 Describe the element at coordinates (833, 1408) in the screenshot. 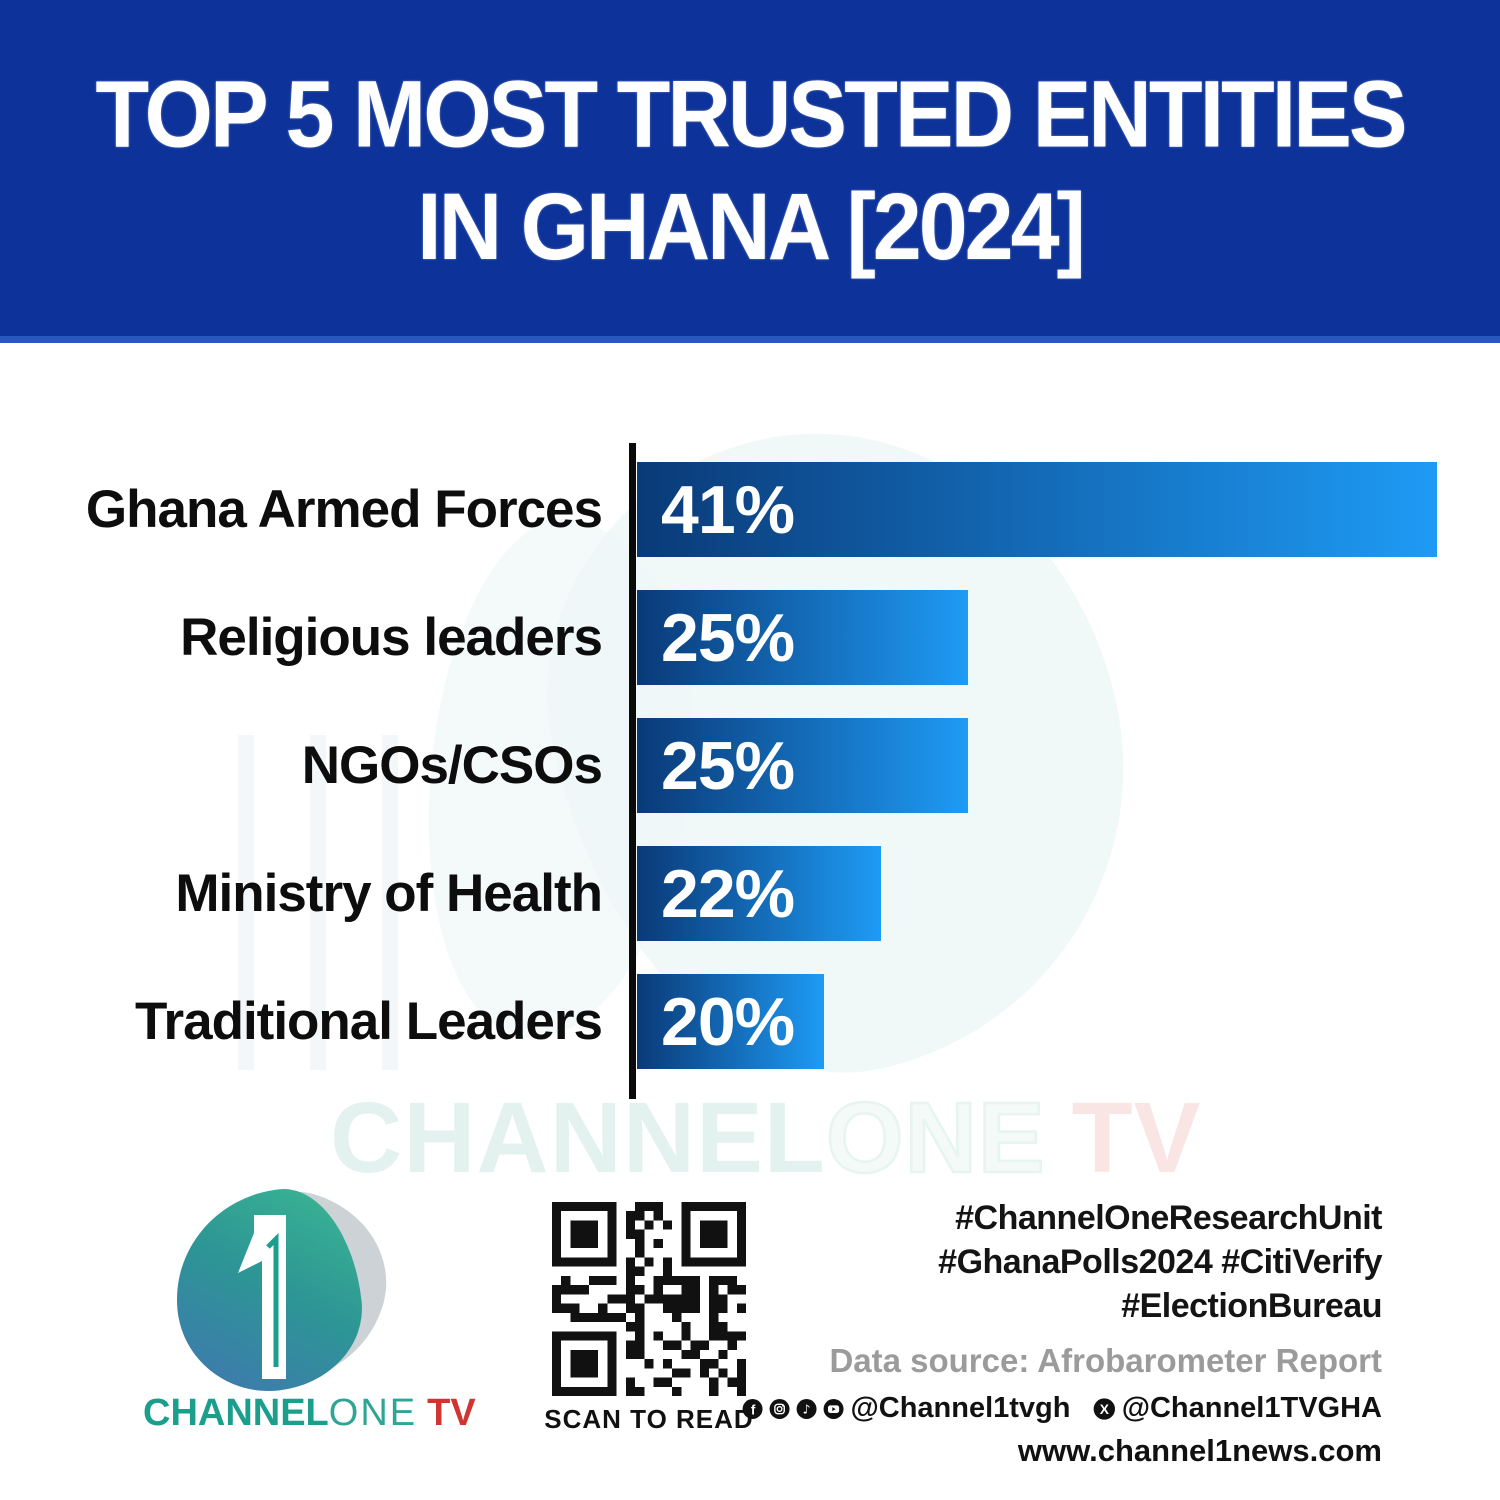

I see `youtube-icon` at that location.